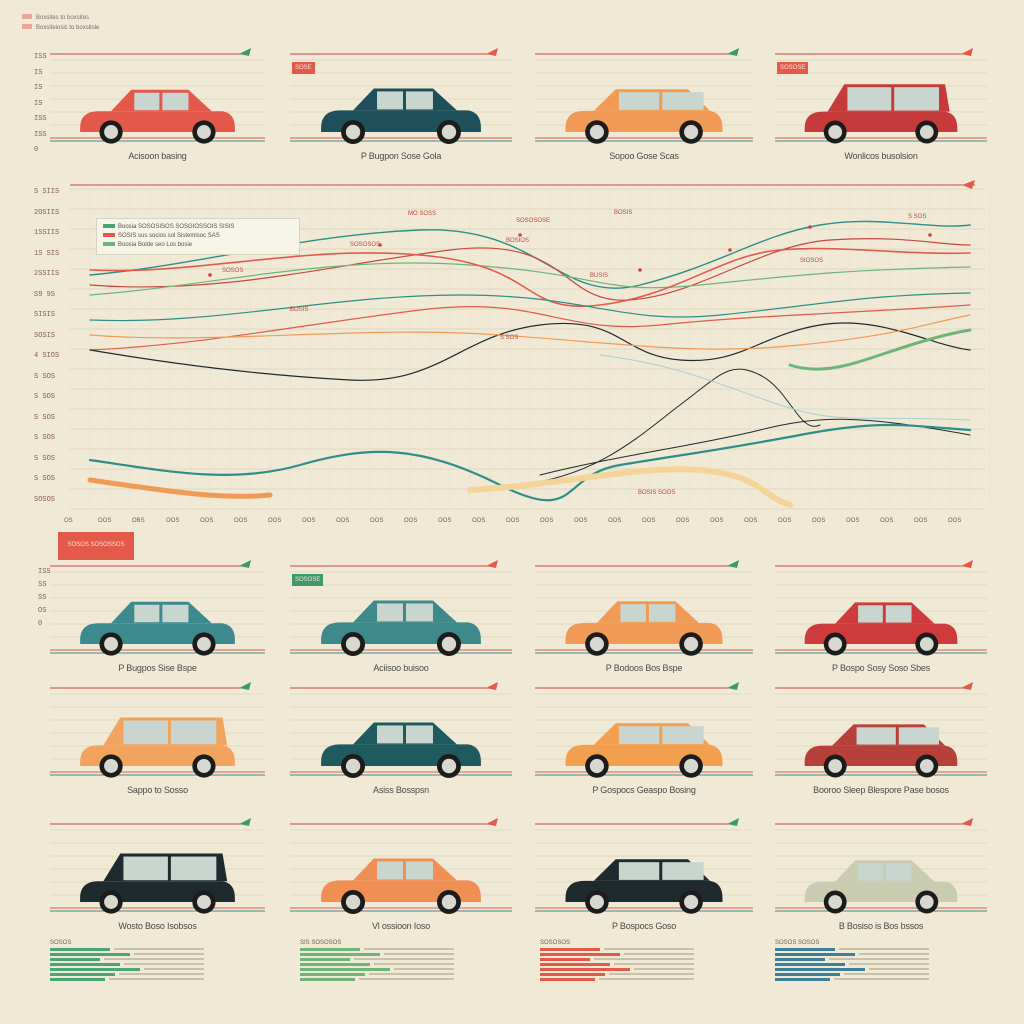 The image size is (1024, 1024). I want to click on header-line-2-text: Boxsiteiosic to boxsitsle, so click(68, 28).